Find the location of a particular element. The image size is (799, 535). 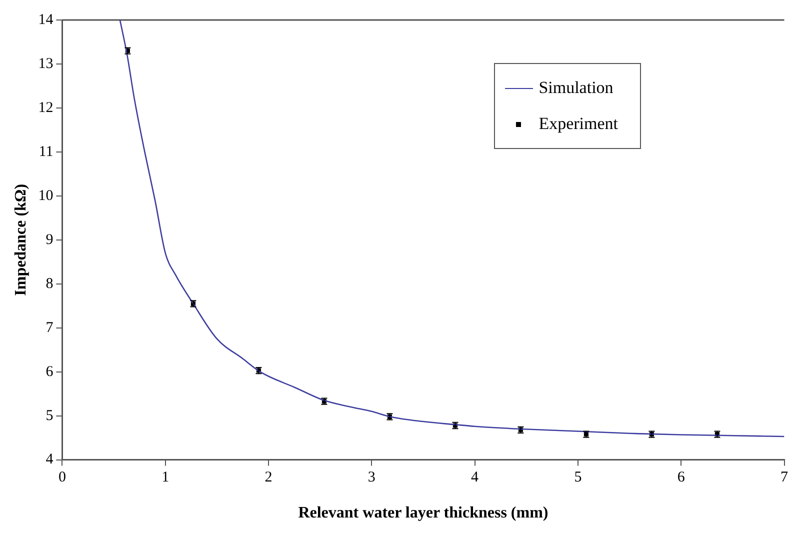

y-tick-label: 4 is located at coordinates (50, 460).